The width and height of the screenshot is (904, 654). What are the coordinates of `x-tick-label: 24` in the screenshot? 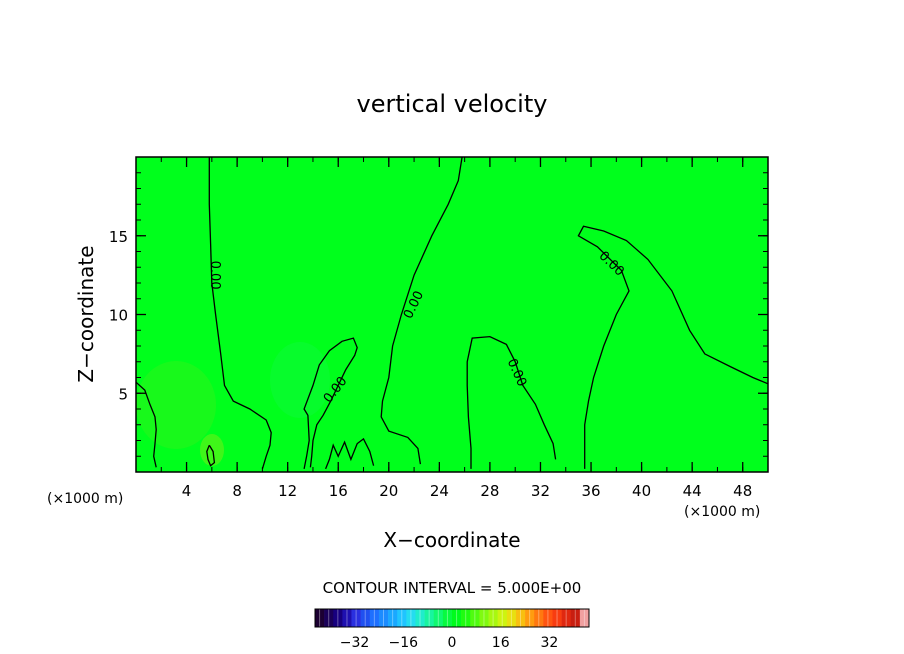 It's located at (439, 491).